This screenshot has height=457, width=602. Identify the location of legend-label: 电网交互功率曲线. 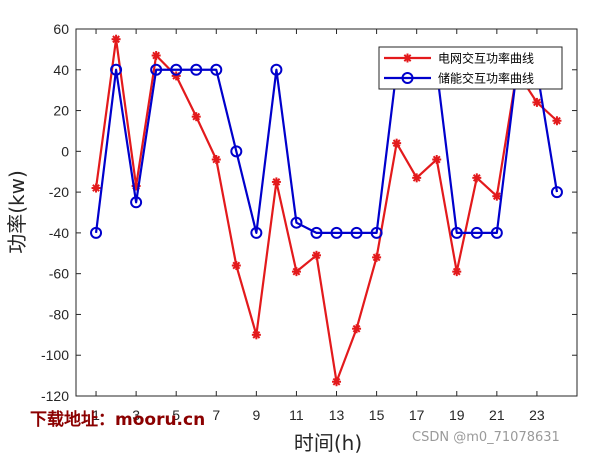
(486, 58).